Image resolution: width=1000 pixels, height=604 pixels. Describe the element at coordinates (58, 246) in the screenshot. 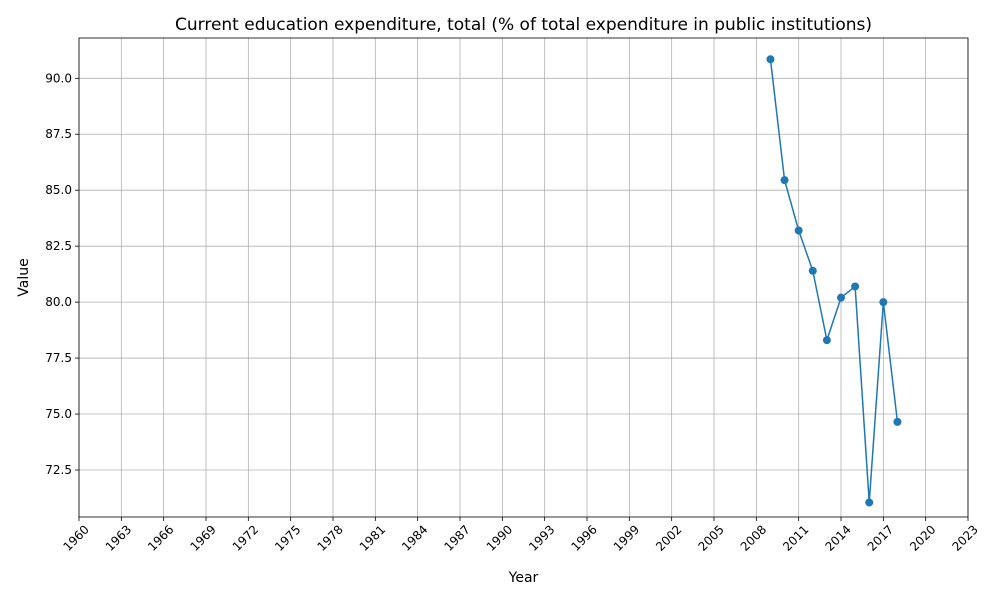

I see `y-tick-label: 82.5` at that location.